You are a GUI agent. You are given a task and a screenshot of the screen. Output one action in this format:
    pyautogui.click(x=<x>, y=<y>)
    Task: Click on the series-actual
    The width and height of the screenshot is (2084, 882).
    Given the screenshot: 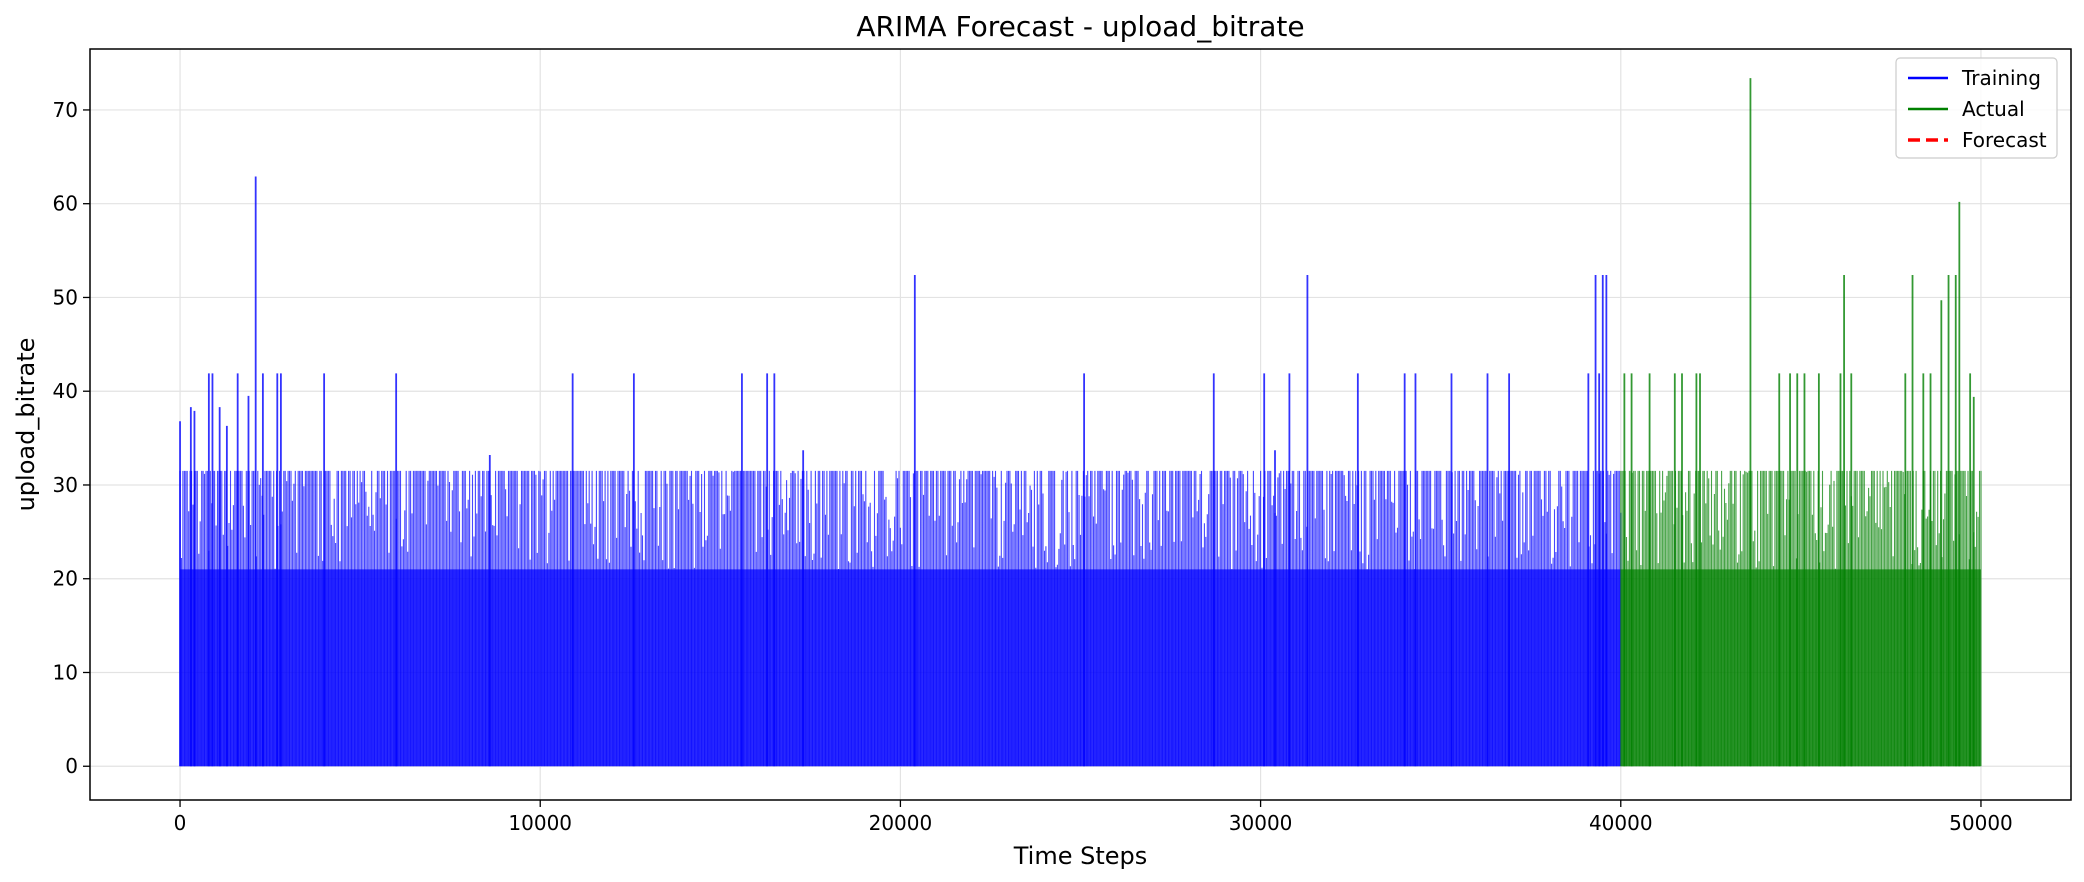 What is the action you would take?
    pyautogui.click(x=1801, y=422)
    